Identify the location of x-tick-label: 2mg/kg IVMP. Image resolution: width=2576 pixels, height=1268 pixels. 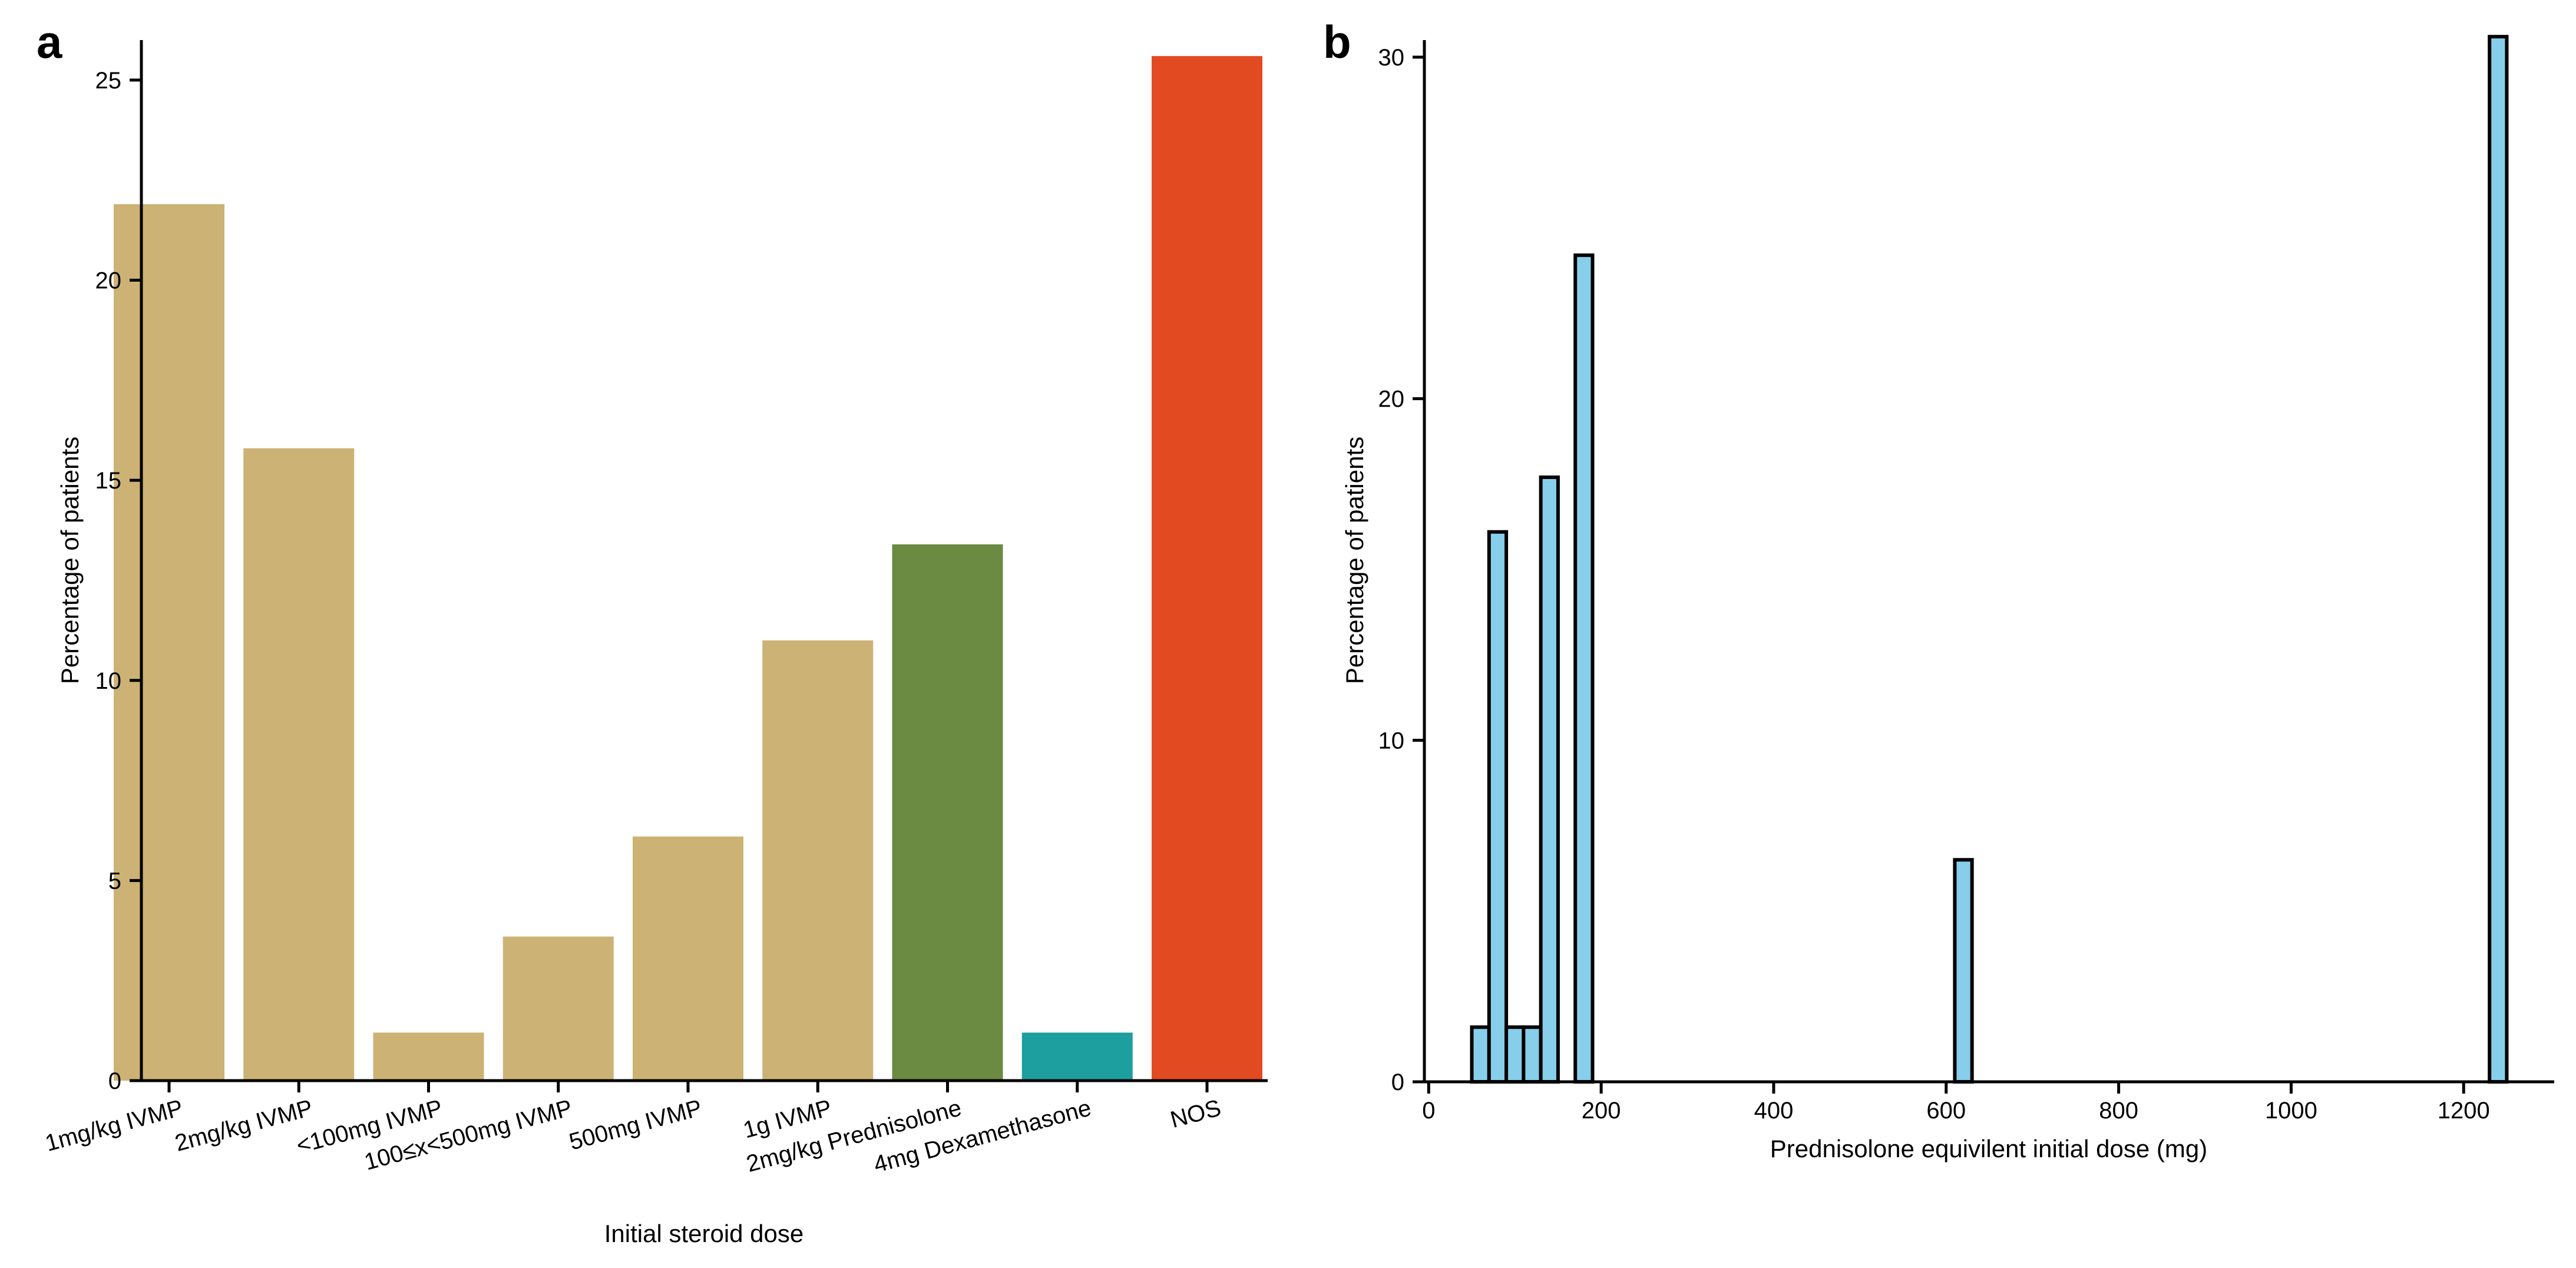
(243, 1126).